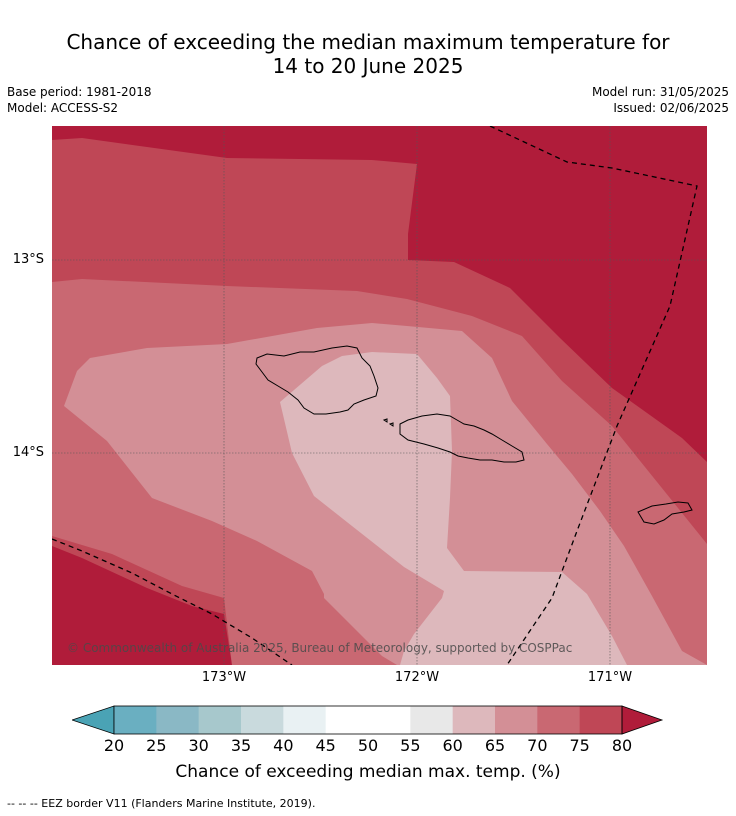 Image resolution: width=736 pixels, height=816 pixels. What do you see at coordinates (28, 452) in the screenshot?
I see `lat-label-14s: 14°S` at bounding box center [28, 452].